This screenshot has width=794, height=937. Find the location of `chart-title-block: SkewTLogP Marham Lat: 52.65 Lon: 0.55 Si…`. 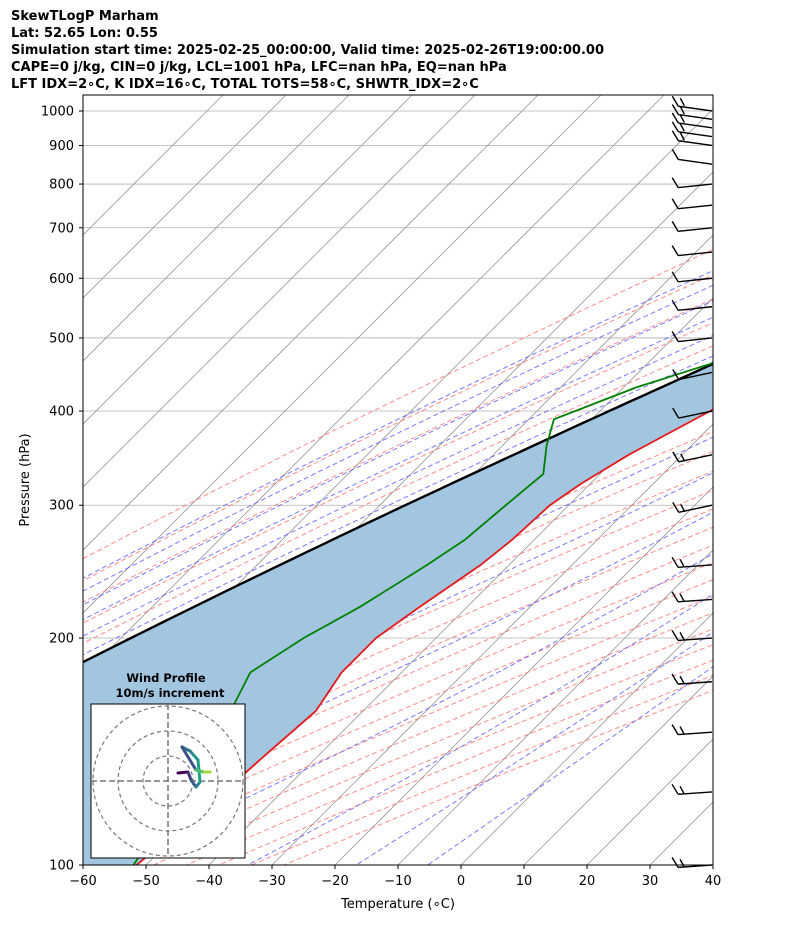

chart-title-block: SkewTLogP Marham Lat: 52.65 Lon: 0.55 Si… is located at coordinates (307, 50).